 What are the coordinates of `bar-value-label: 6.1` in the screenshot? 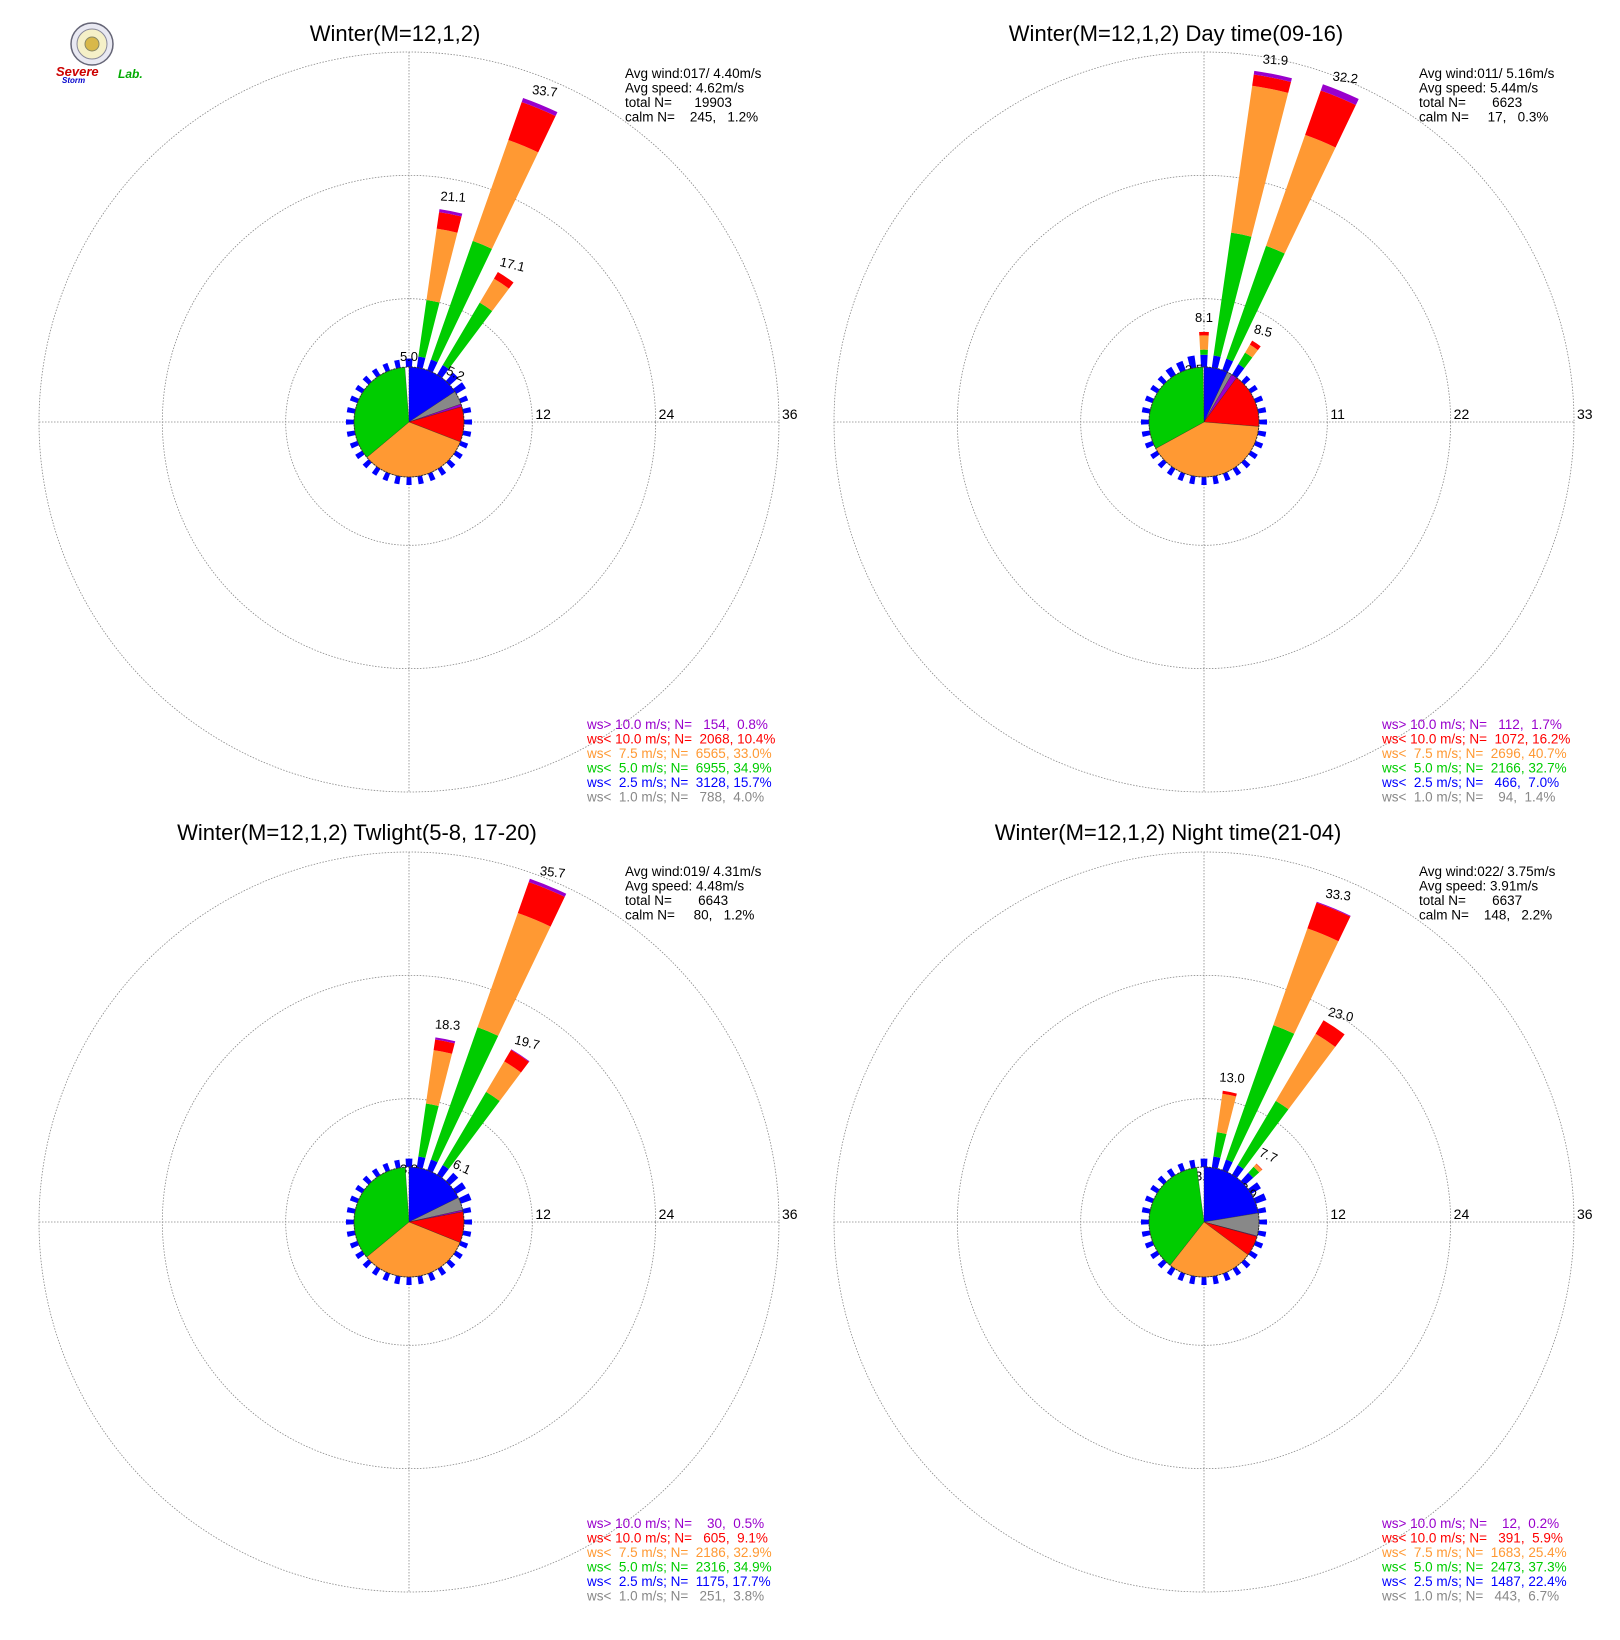 It's located at (462, 1166).